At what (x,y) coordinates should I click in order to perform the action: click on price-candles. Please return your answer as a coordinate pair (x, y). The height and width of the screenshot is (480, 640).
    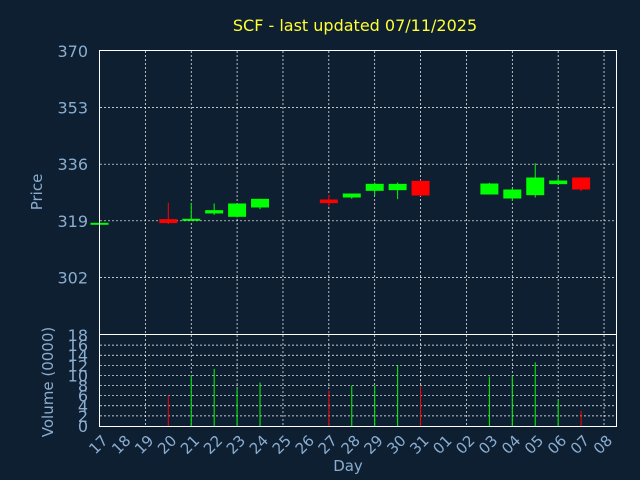
    Looking at the image, I should click on (340, 194).